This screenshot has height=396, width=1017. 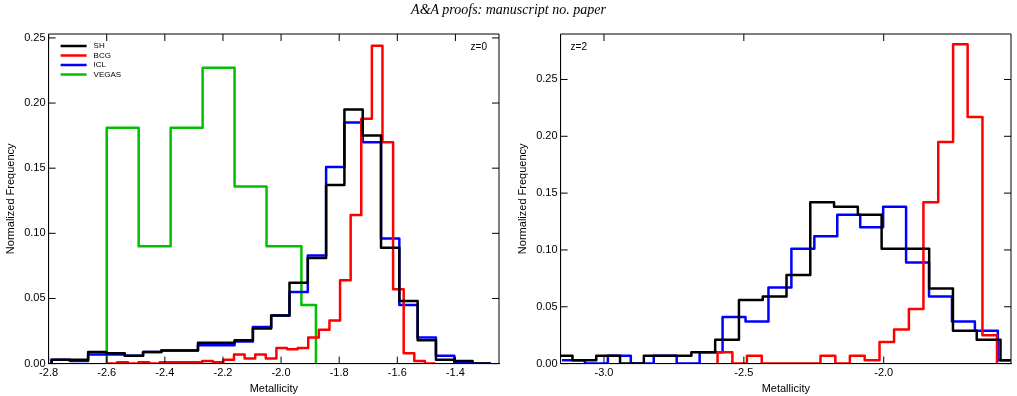 I want to click on x-tick-label: -1.6, so click(x=397, y=372).